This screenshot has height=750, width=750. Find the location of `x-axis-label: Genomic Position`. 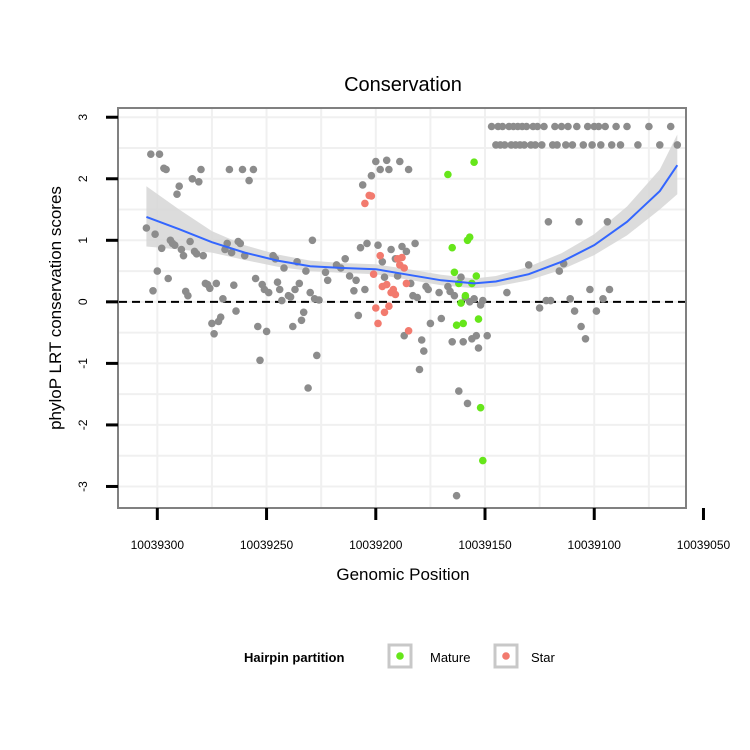

x-axis-label: Genomic Position is located at coordinates (402, 574).